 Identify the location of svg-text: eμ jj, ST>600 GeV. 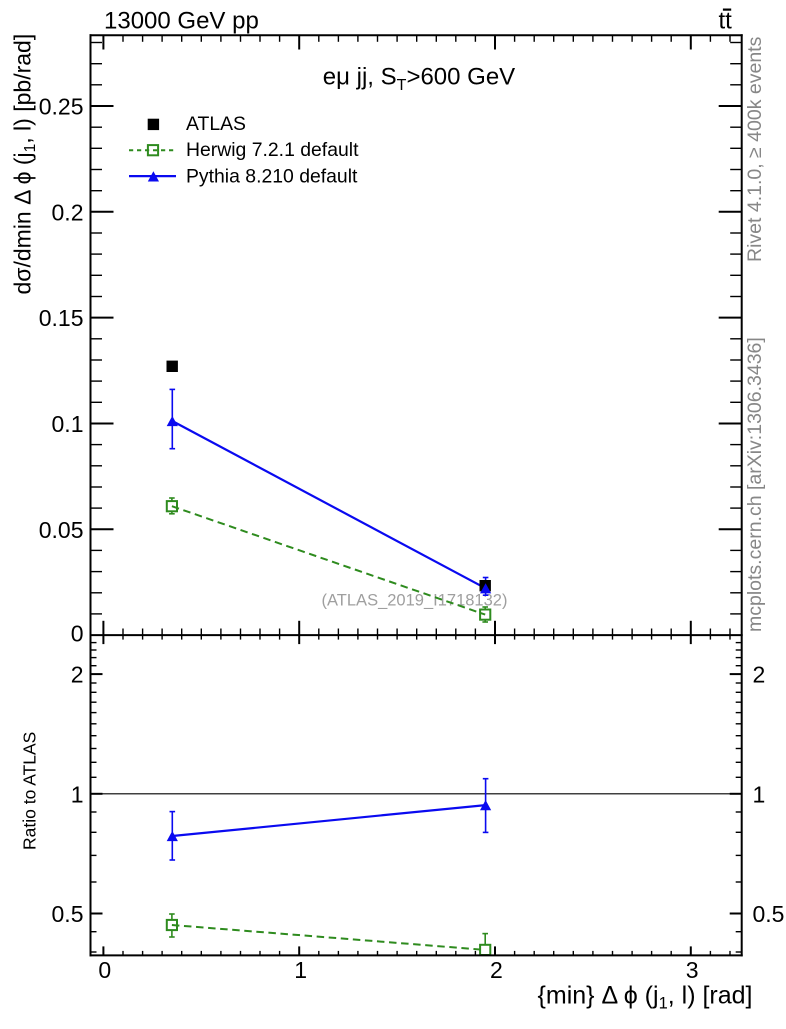
(419, 78).